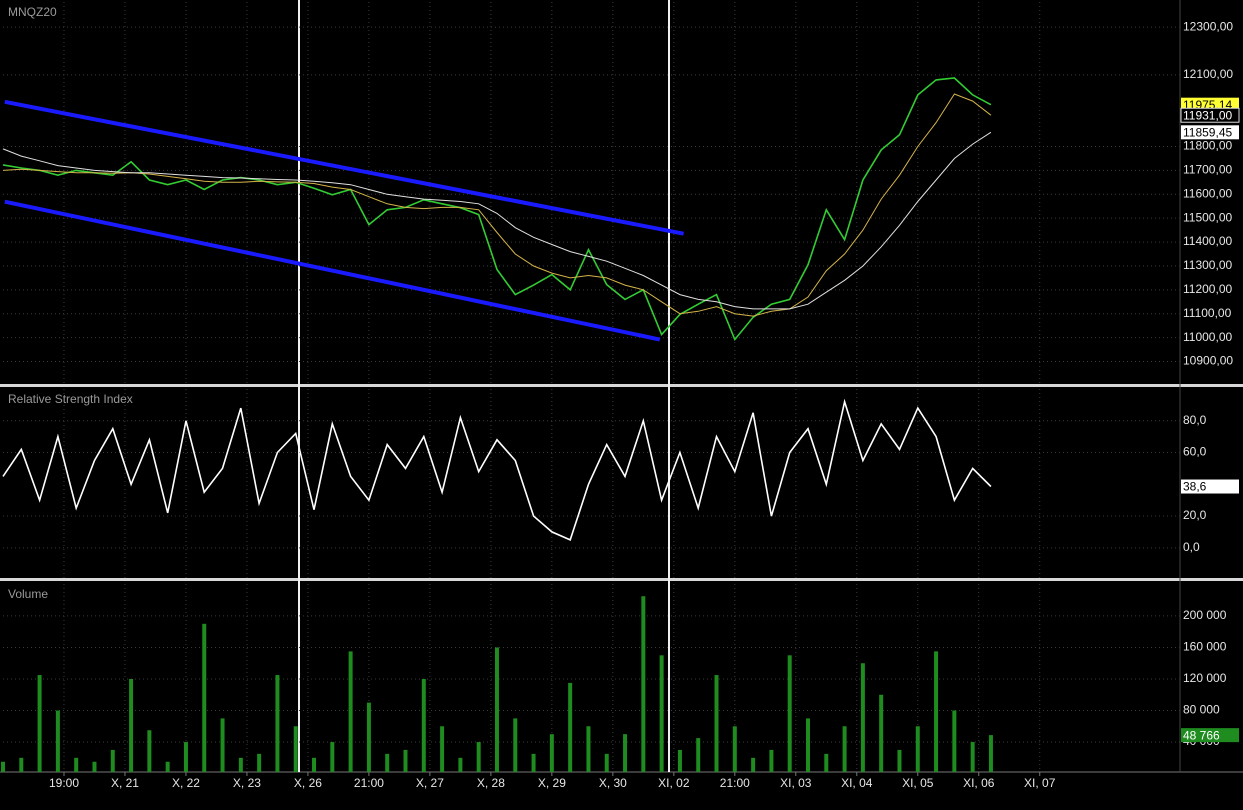 The width and height of the screenshot is (1243, 810). What do you see at coordinates (308, 783) in the screenshot?
I see `x-tick-label: X, 26` at bounding box center [308, 783].